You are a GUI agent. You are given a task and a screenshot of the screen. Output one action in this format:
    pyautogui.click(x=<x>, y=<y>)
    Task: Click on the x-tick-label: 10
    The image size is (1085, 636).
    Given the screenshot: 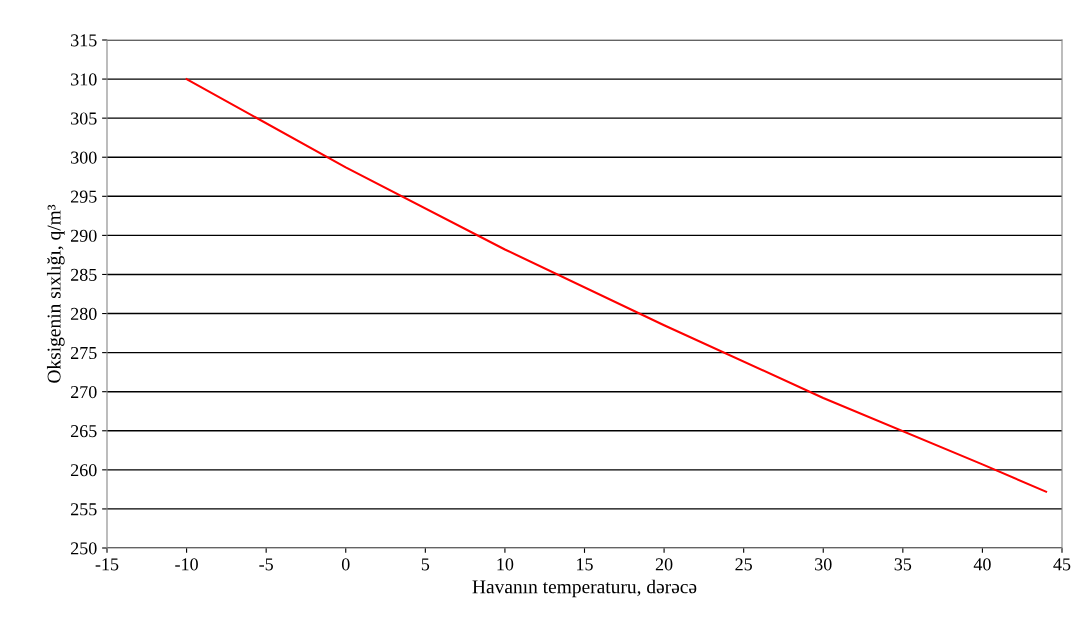 What is the action you would take?
    pyautogui.click(x=505, y=564)
    